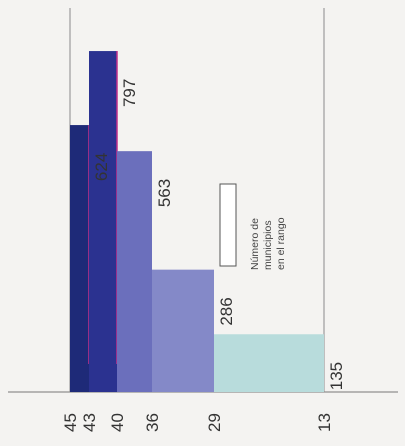 The image size is (405, 446). Describe the element at coordinates (281, 243) in the screenshot. I see `legend-line-3: en el rango` at that location.